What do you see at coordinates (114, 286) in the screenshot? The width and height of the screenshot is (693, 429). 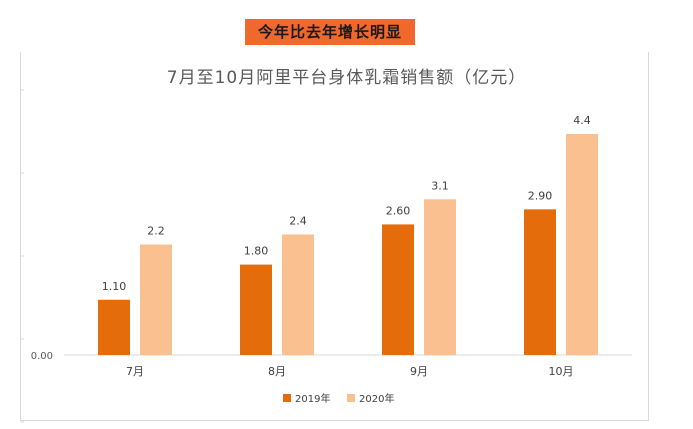 I see `data-label: 1.10` at bounding box center [114, 286].